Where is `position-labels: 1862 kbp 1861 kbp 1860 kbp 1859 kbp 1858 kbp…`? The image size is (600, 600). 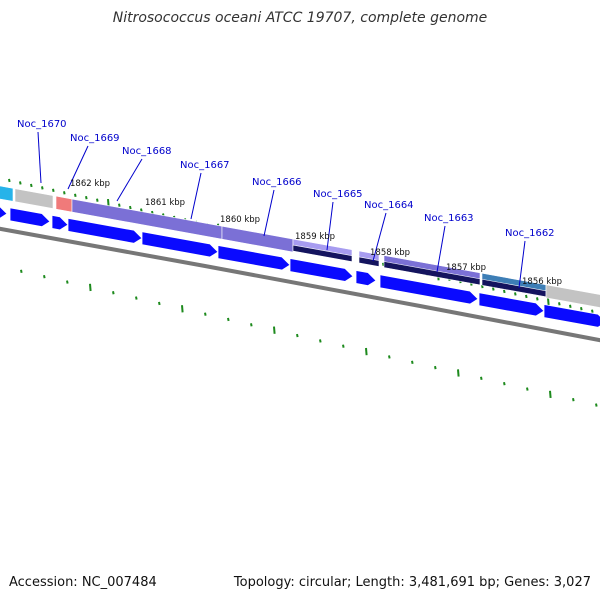
position-labels: 1862 kbp 1861 kbp 1860 kbp 1859 kbp 1858 kbp… is located at coordinates (316, 233).